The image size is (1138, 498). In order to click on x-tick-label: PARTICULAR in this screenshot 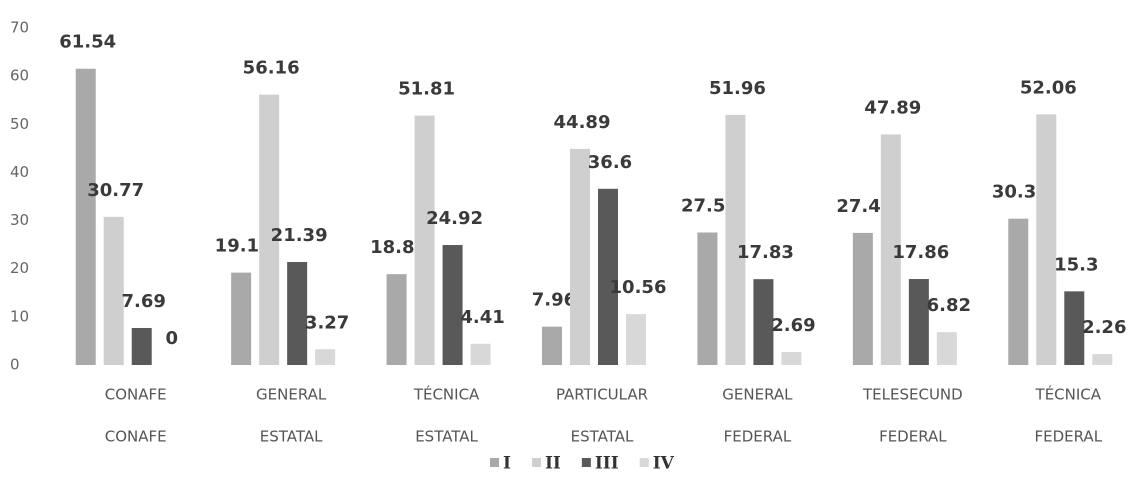, I will do `click(602, 395)`.